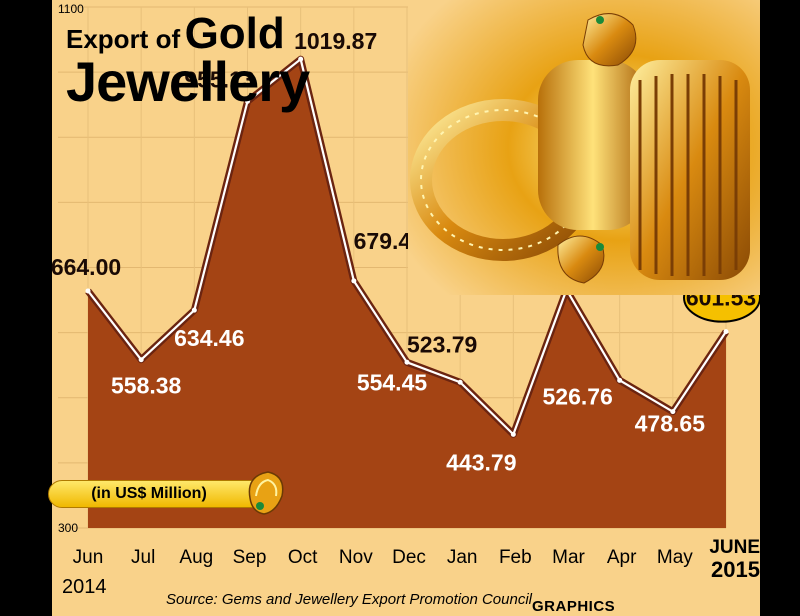  What do you see at coordinates (146, 386) in the screenshot?
I see `data-label: 558.38` at bounding box center [146, 386].